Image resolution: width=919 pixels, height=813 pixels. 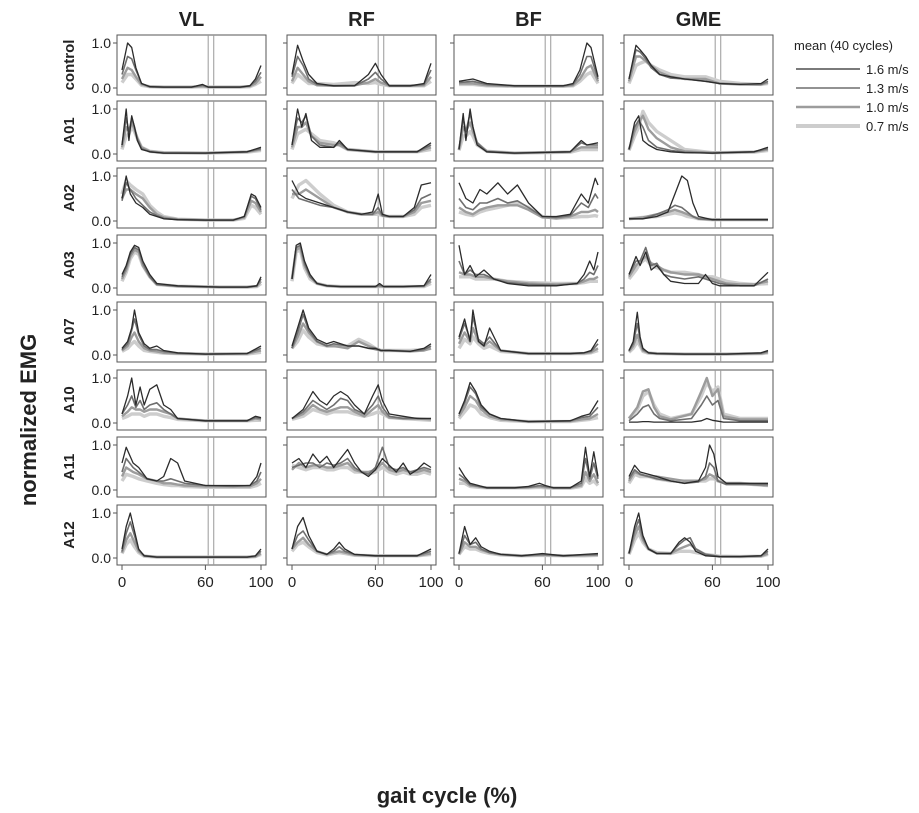 I want to click on panel-control-rf, so click(x=360, y=65).